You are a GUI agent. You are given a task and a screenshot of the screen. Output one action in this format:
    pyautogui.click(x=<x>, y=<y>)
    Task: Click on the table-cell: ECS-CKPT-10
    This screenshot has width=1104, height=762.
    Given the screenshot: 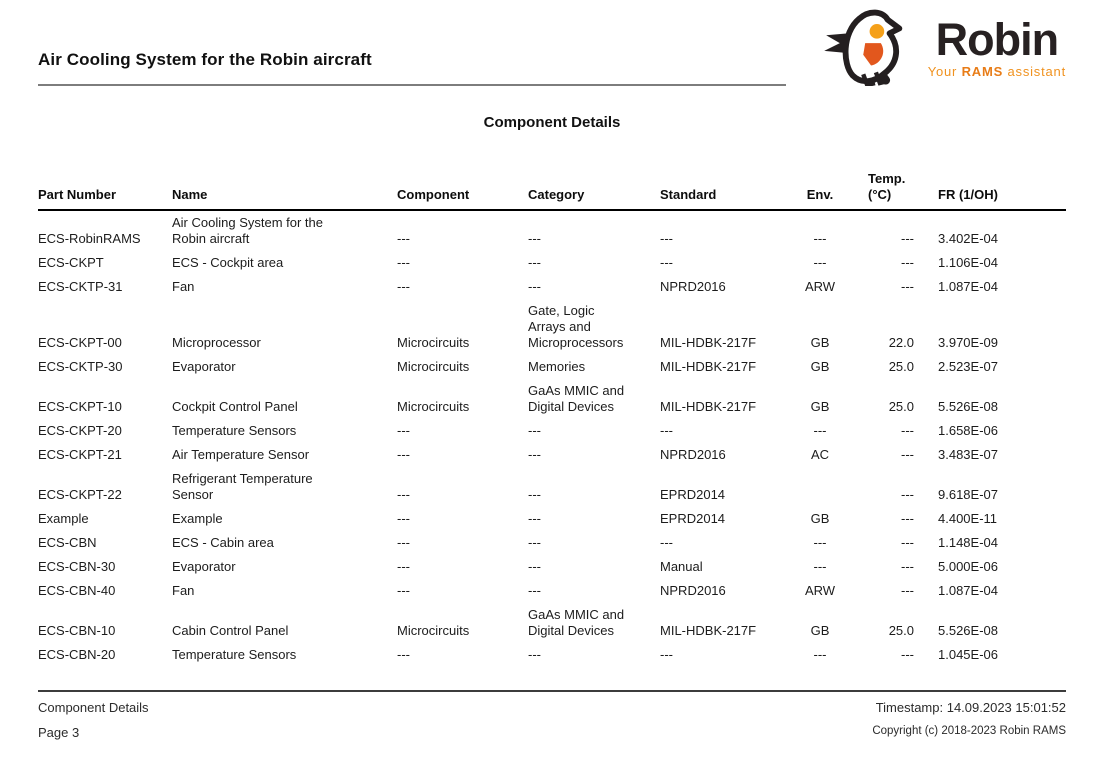 What is the action you would take?
    pyautogui.click(x=80, y=406)
    